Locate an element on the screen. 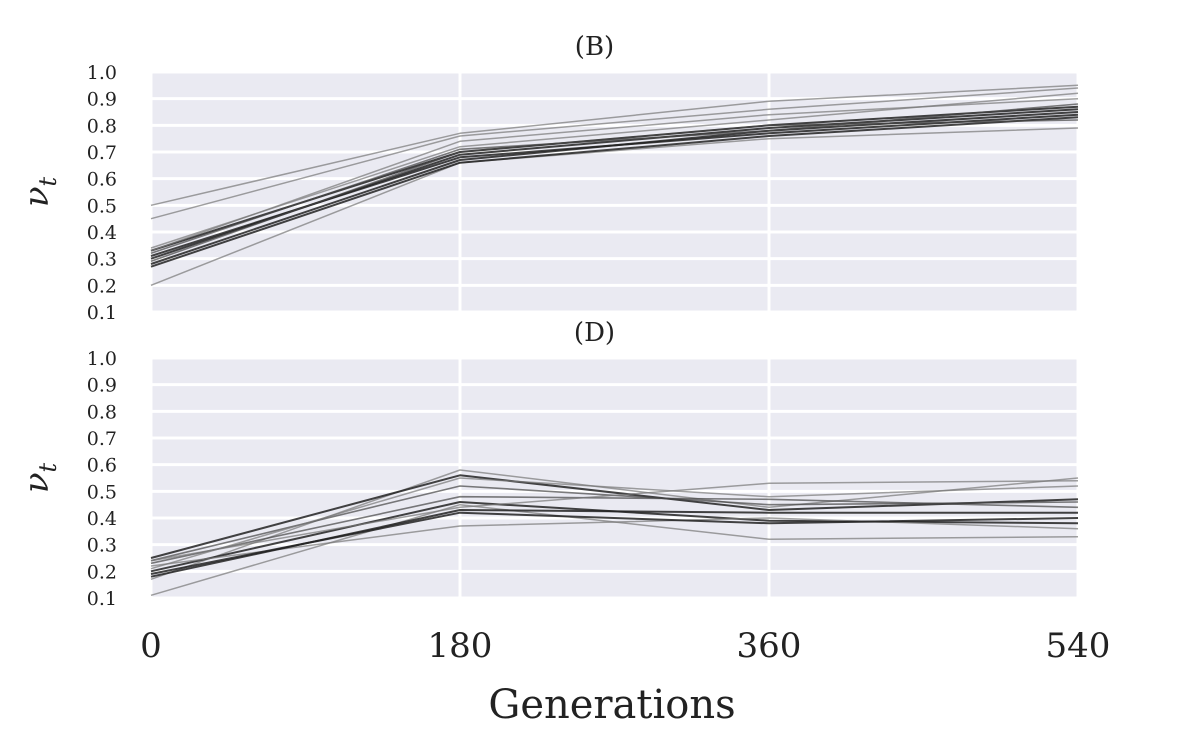 This screenshot has width=1200, height=750. x-axis: 0 180 360 540 is located at coordinates (625, 646).